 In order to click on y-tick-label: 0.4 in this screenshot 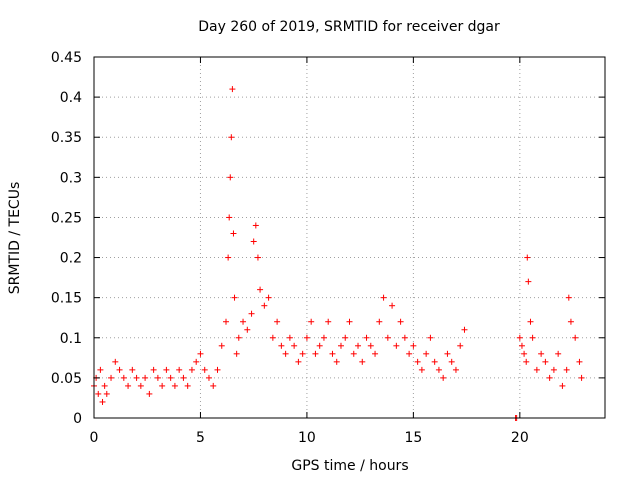, I will do `click(71, 98)`.